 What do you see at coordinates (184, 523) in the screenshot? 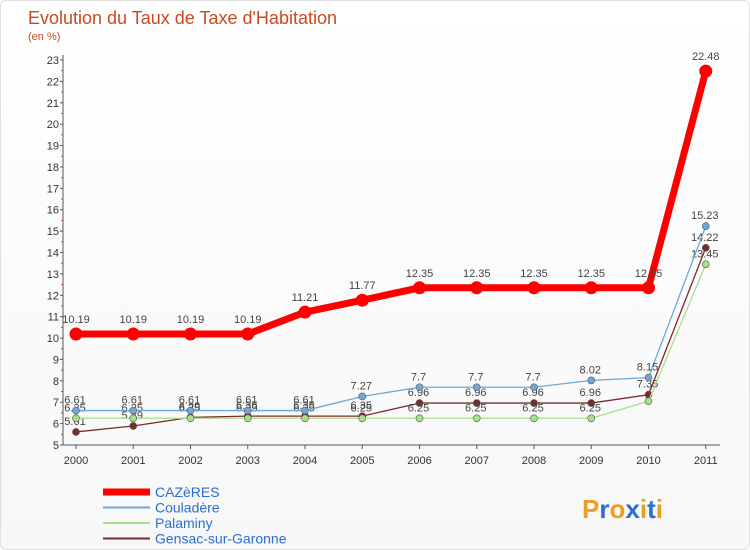
I see `legend-label: Palaminy` at bounding box center [184, 523].